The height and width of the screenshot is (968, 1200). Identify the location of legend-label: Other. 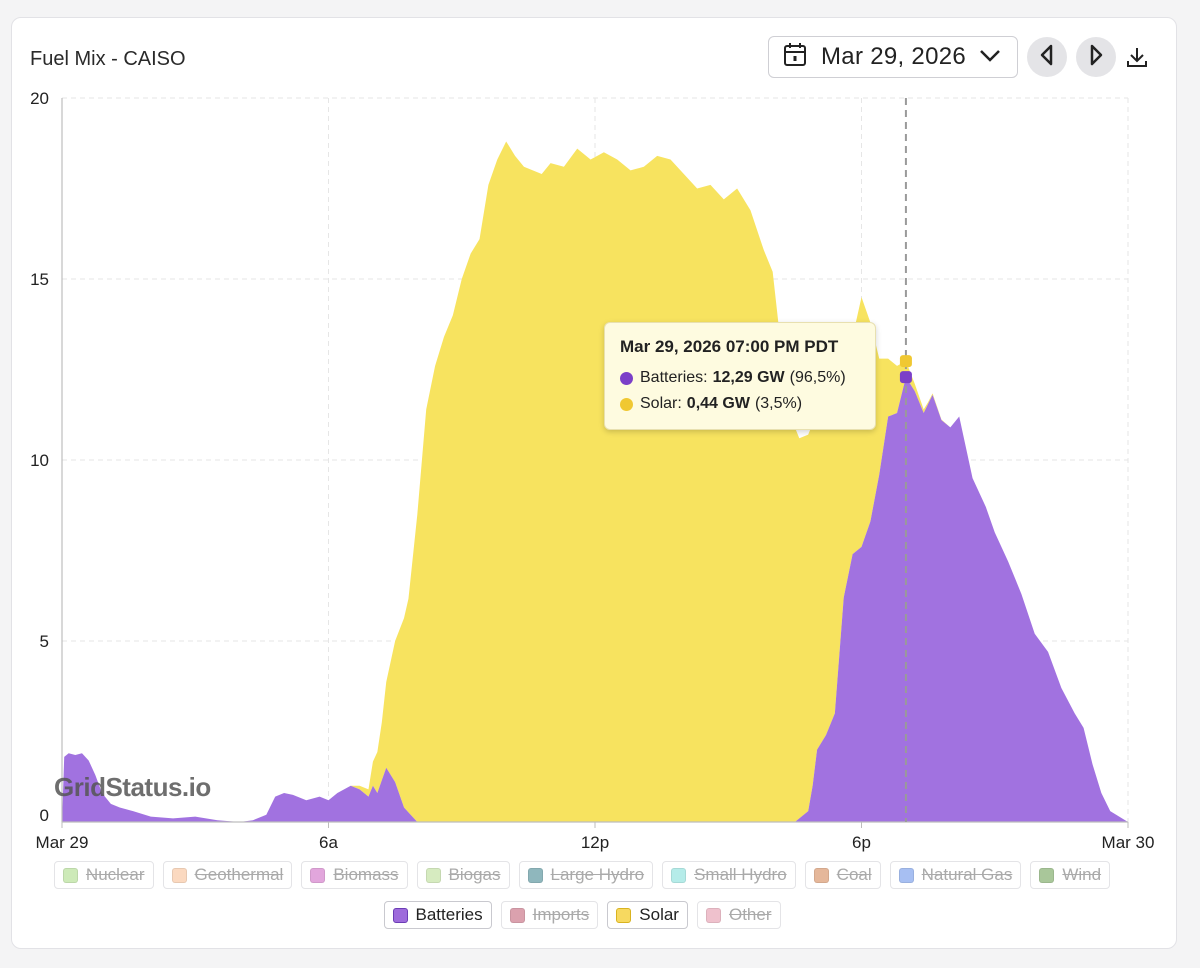
(750, 914).